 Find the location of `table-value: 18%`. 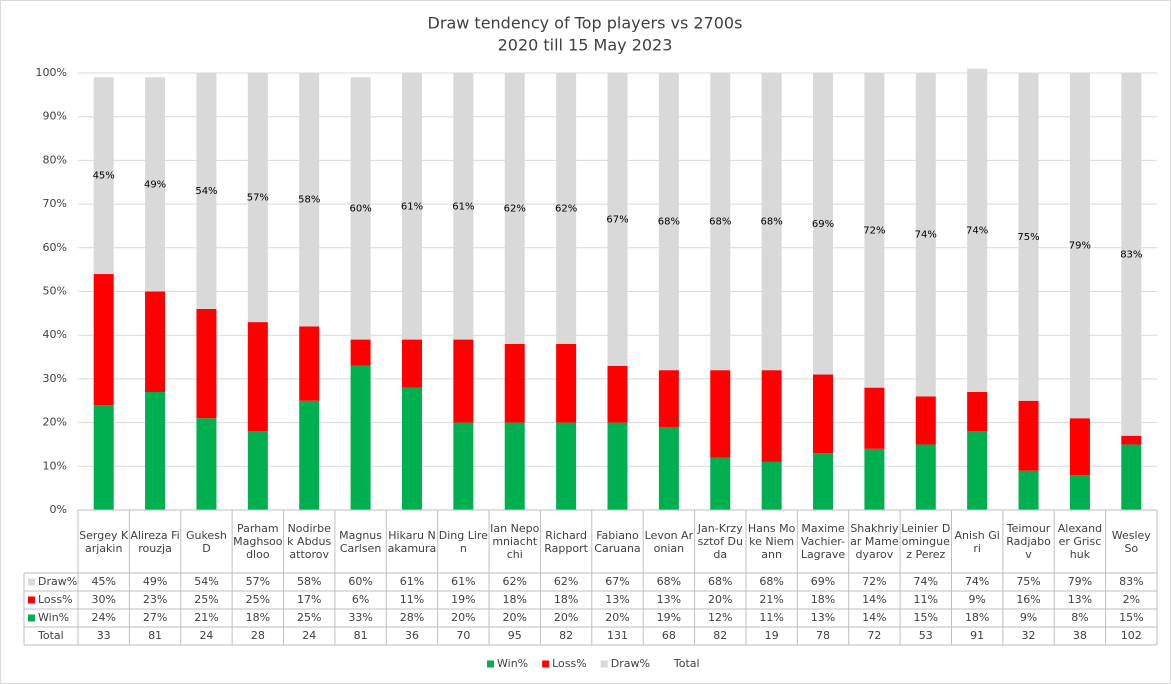

table-value: 18% is located at coordinates (515, 599).